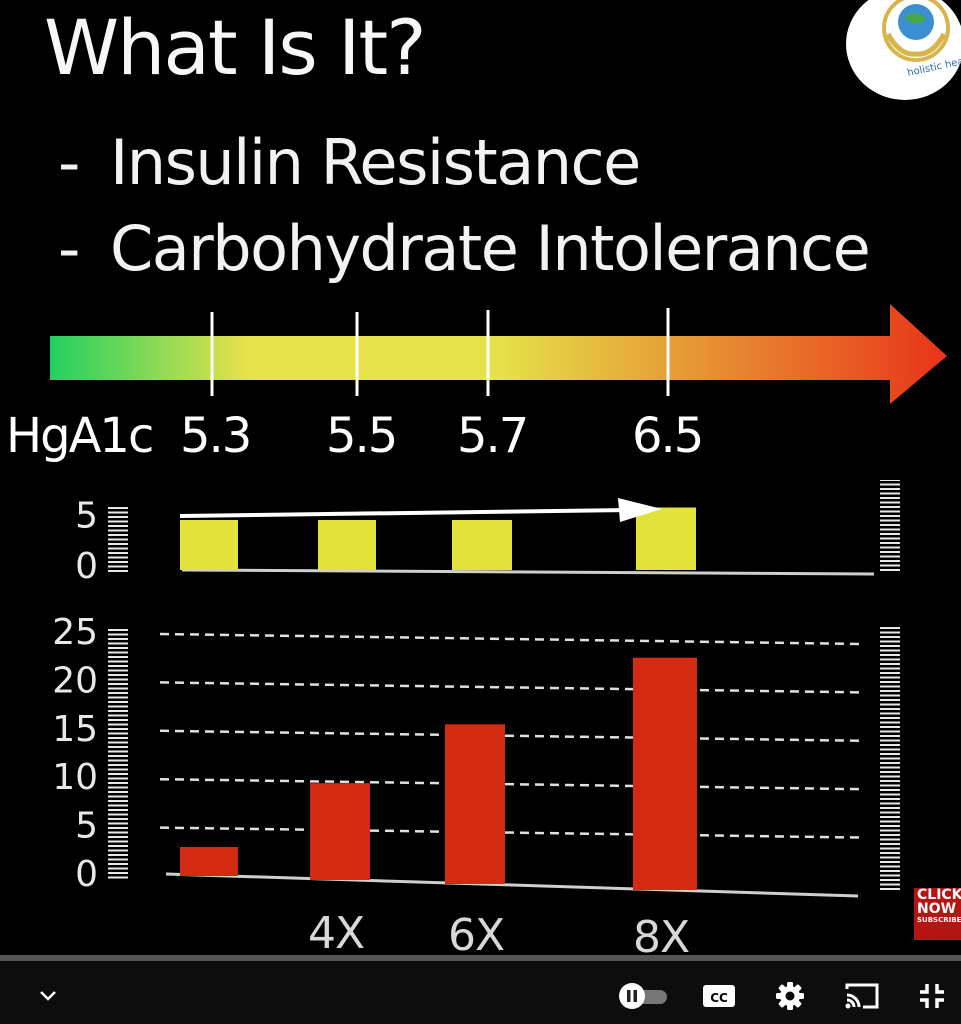  I want to click on y-tick-label: 10, so click(75, 777).